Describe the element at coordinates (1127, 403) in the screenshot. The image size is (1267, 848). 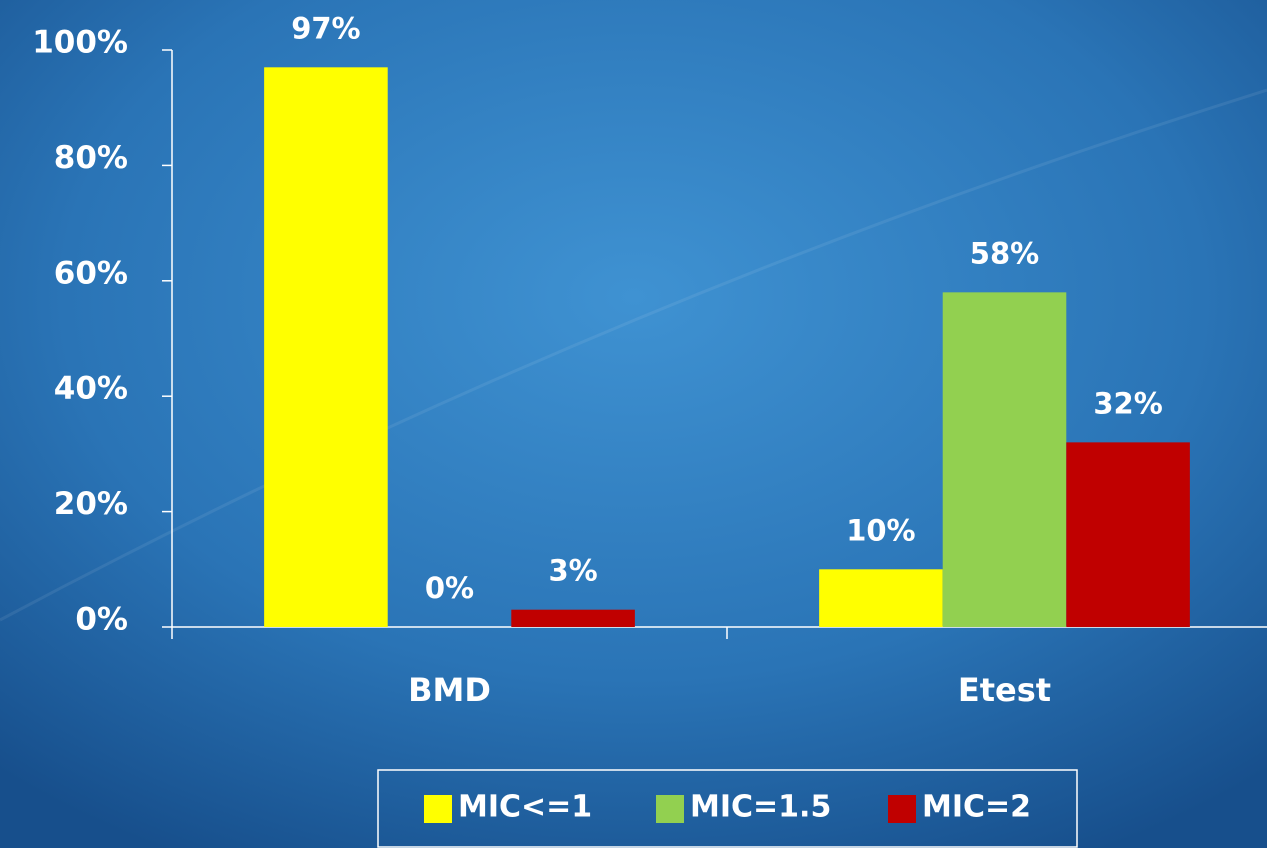
I see `value-label: 32%` at that location.